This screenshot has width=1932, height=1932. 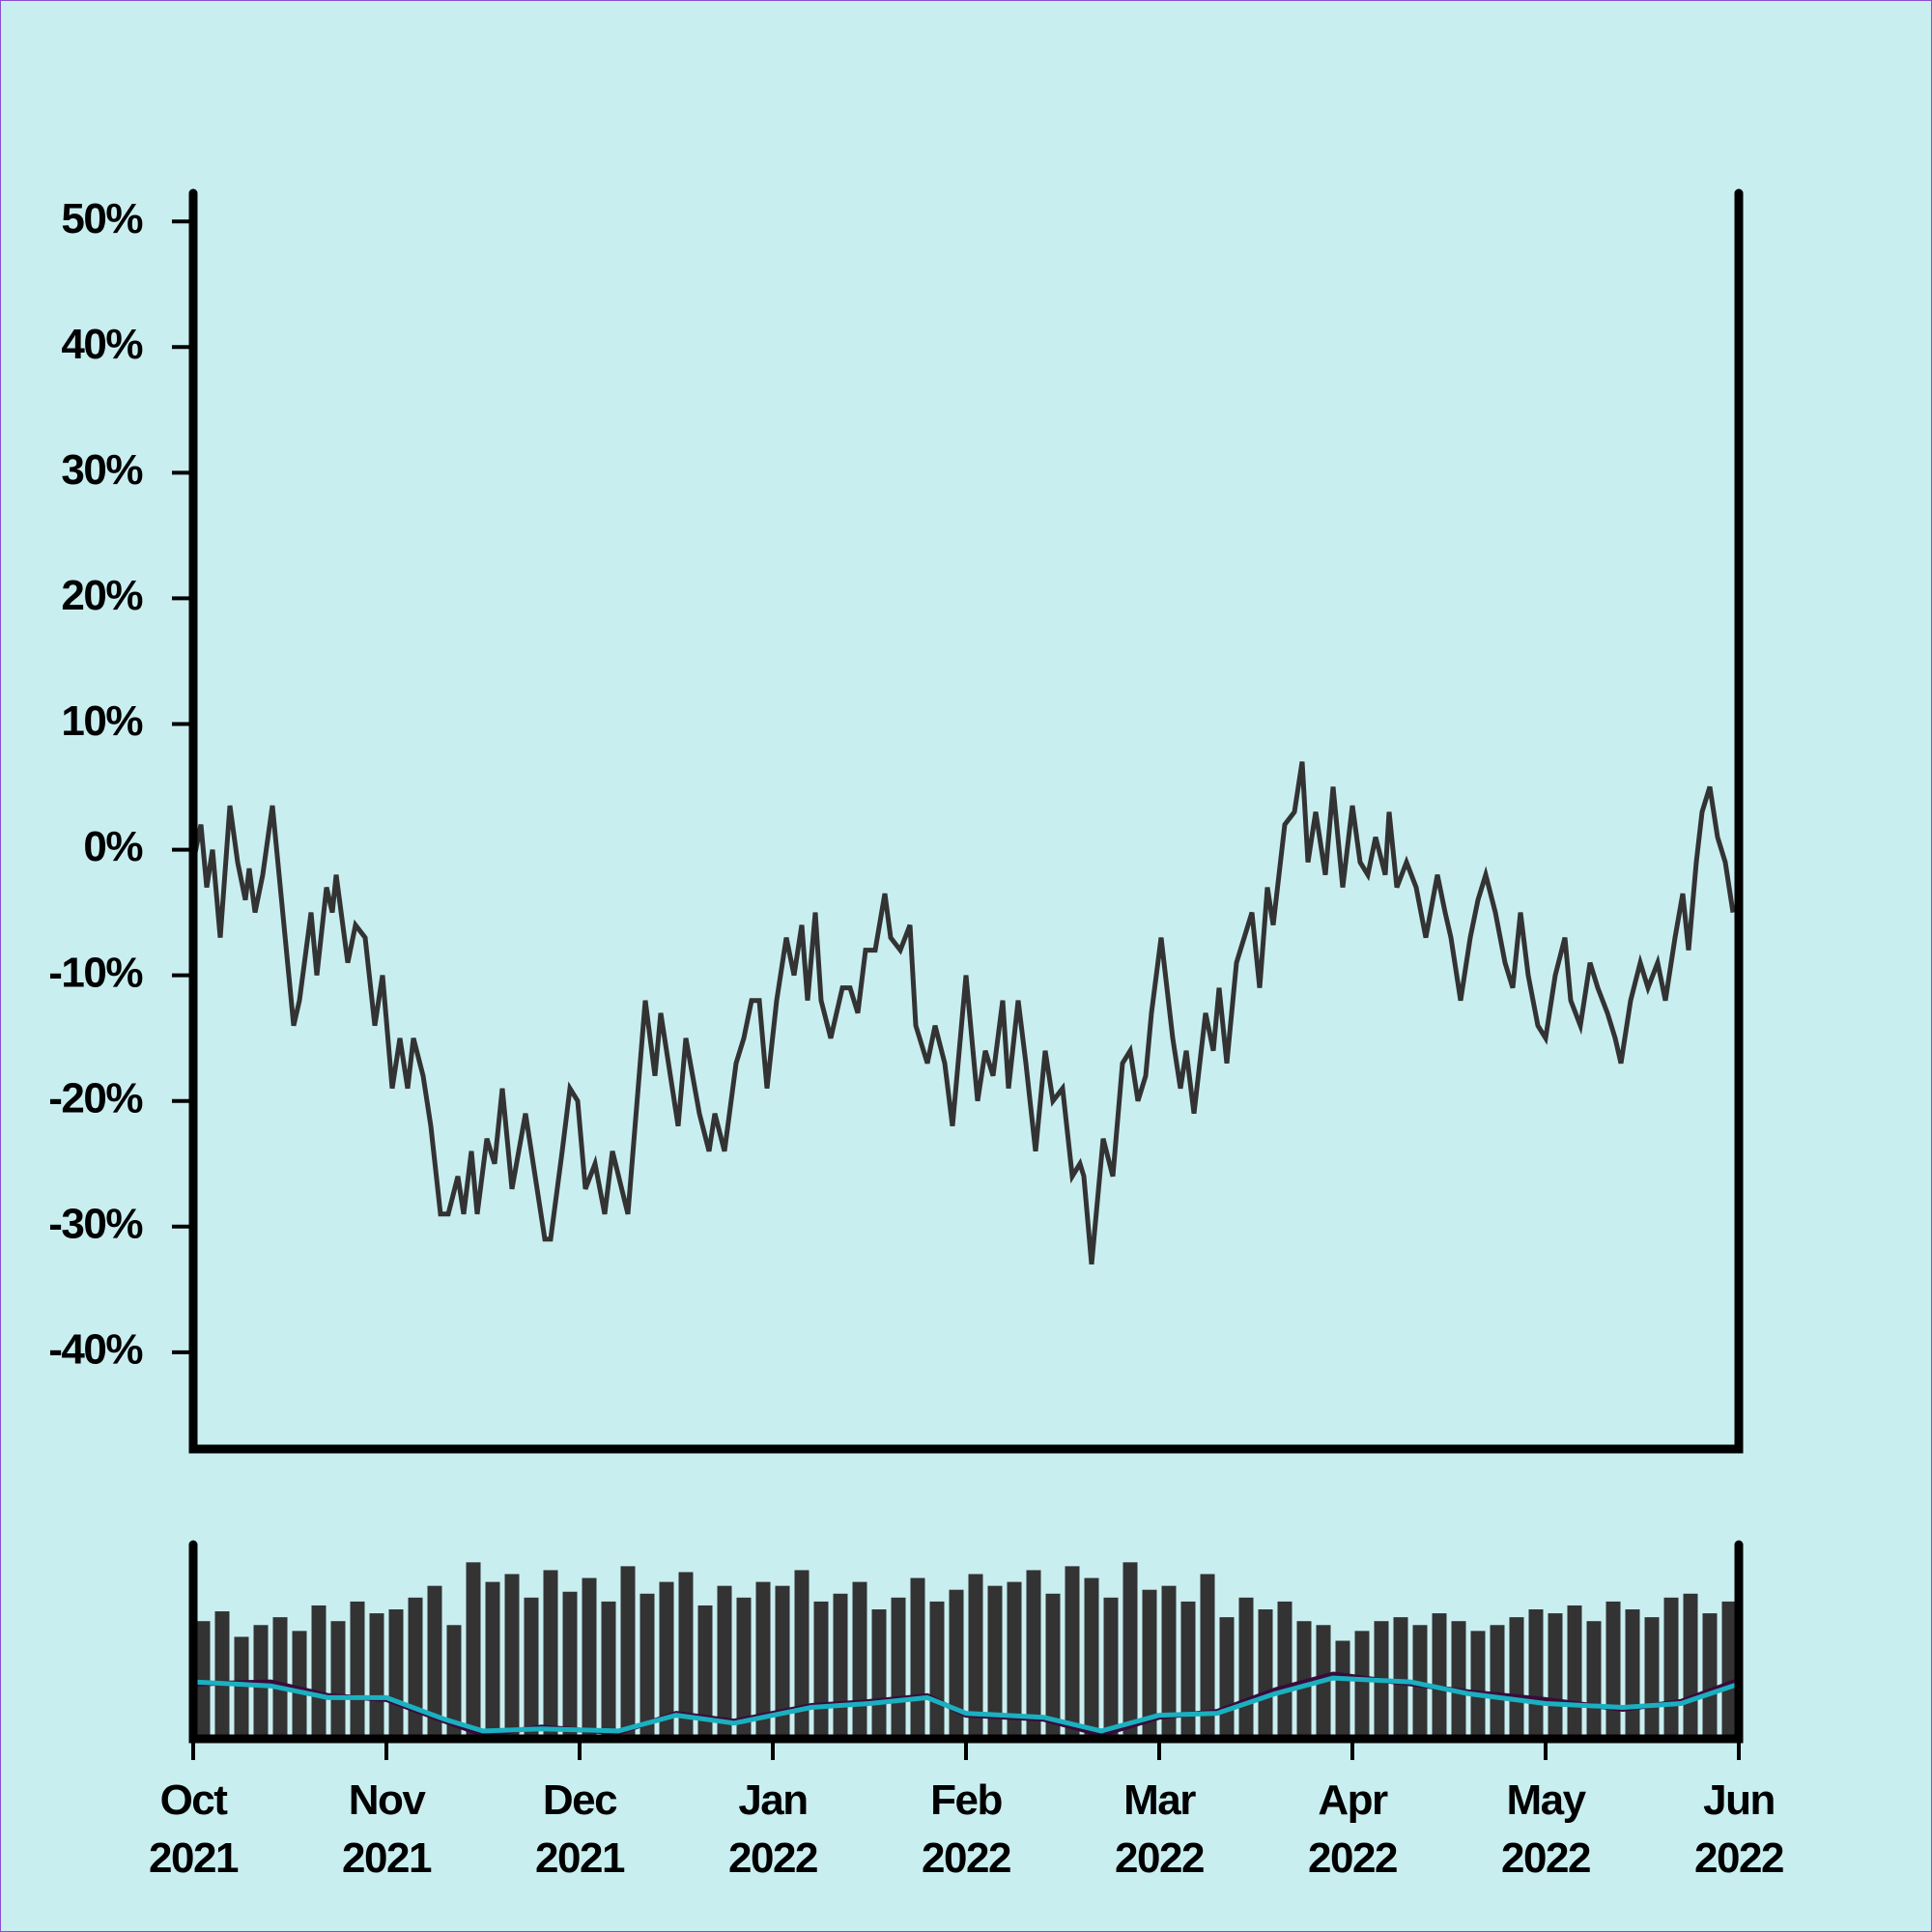 What do you see at coordinates (95, 1223) in the screenshot?
I see `y-tick-label: -30%` at bounding box center [95, 1223].